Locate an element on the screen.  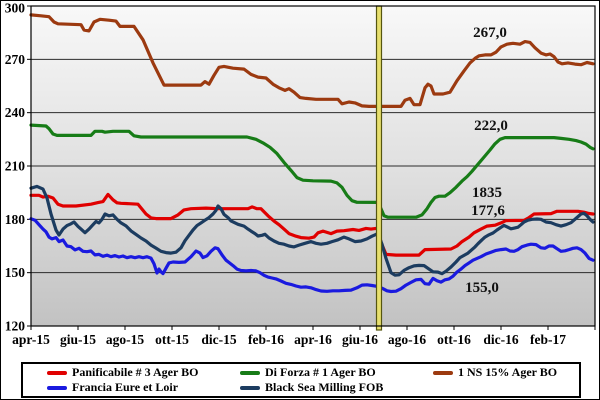
x-tick-label: apr-16 is located at coordinates (313, 339).